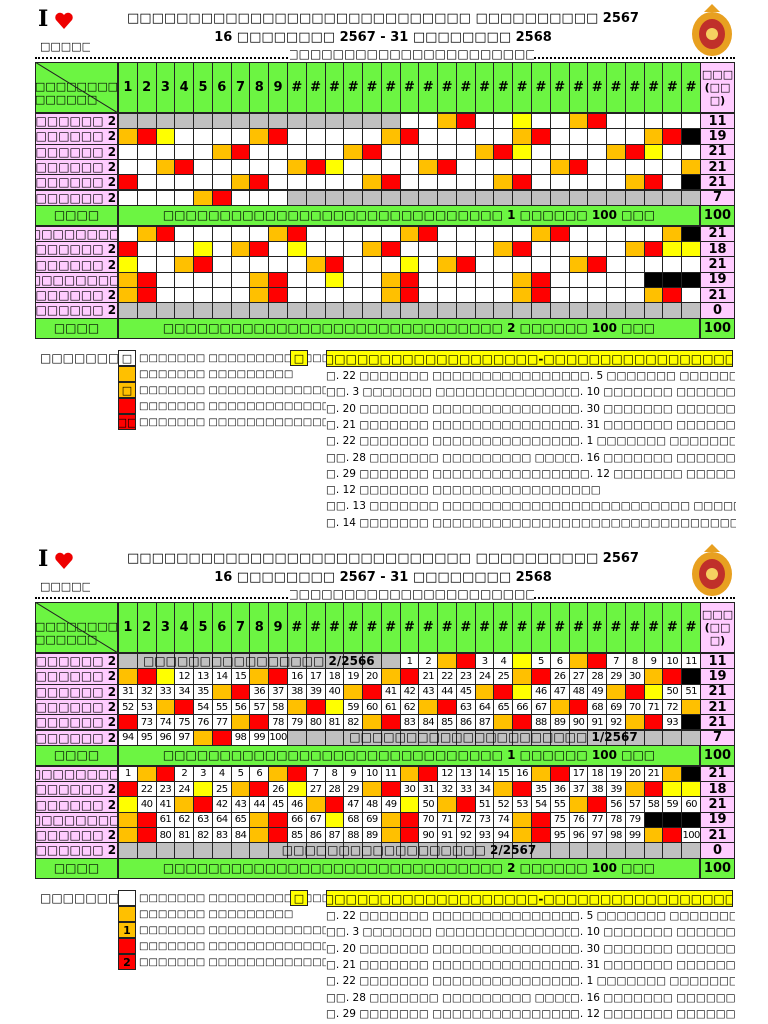  I want to click on legend-text: □□□□□□□ □□□□□□□□□□□□□□□□□□, so click(232, 358).